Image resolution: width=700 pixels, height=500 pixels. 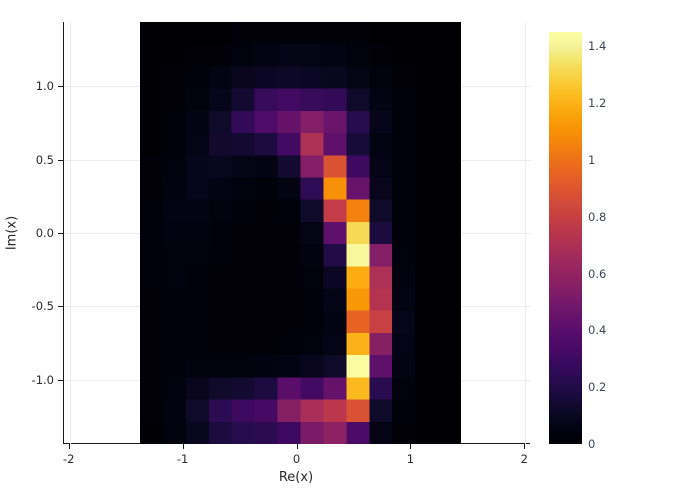 What do you see at coordinates (597, 330) in the screenshot?
I see `colorbar-tick-label: 0.4` at bounding box center [597, 330].